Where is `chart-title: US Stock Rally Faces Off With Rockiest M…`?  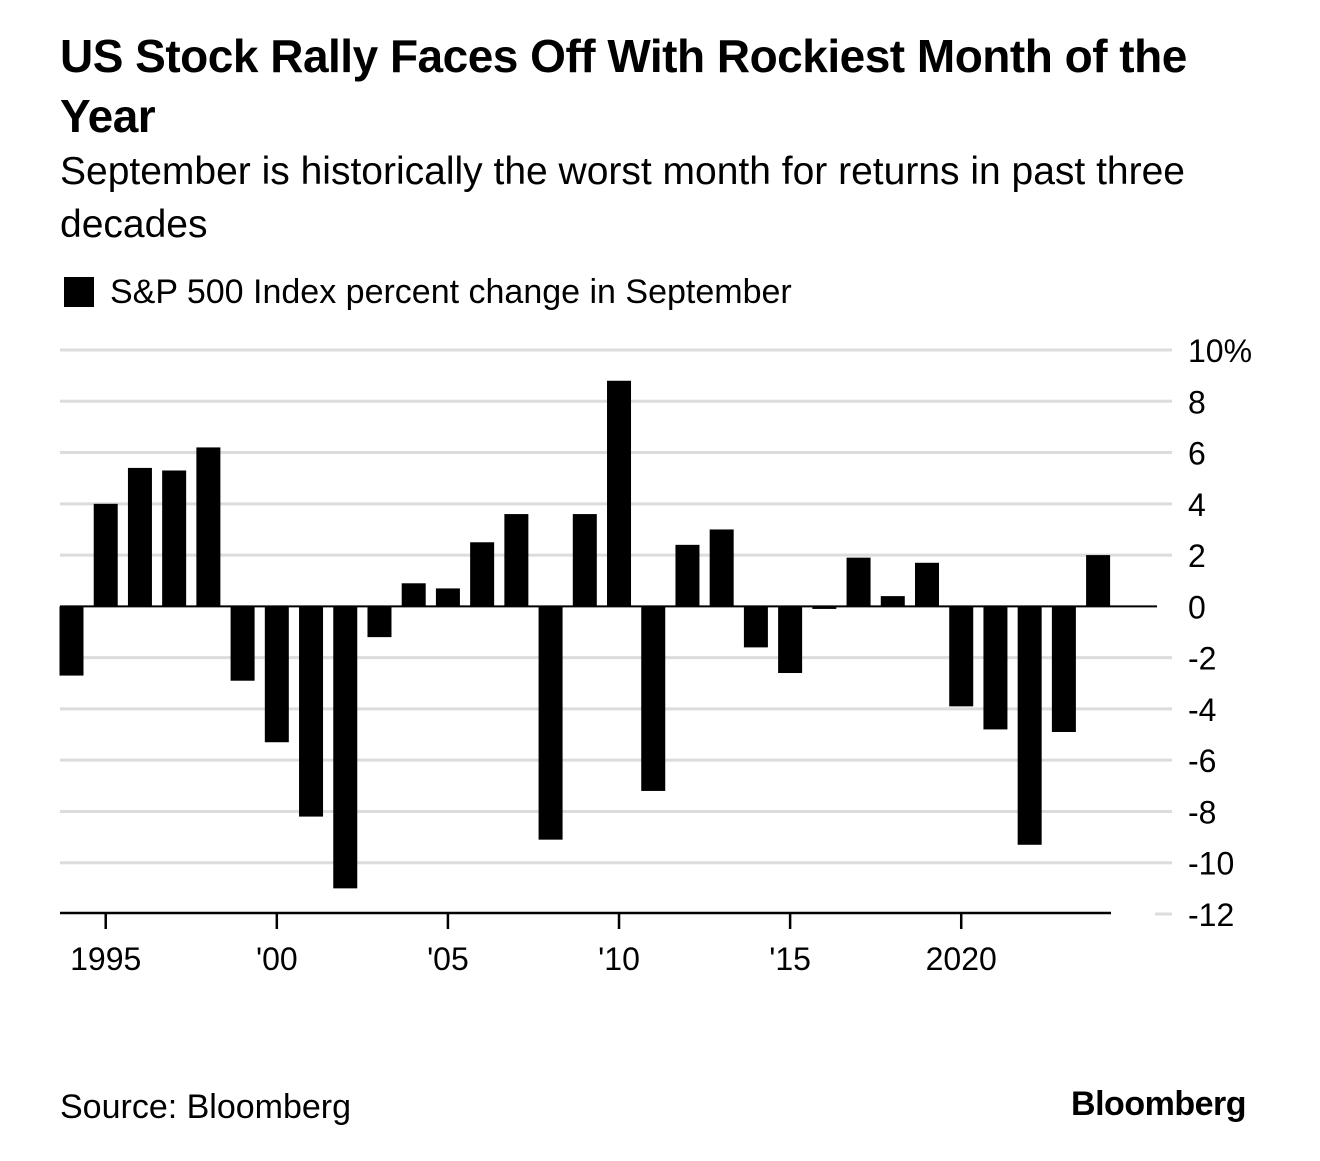
chart-title: US Stock Rally Faces Off With Rockiest M… is located at coordinates (623, 86).